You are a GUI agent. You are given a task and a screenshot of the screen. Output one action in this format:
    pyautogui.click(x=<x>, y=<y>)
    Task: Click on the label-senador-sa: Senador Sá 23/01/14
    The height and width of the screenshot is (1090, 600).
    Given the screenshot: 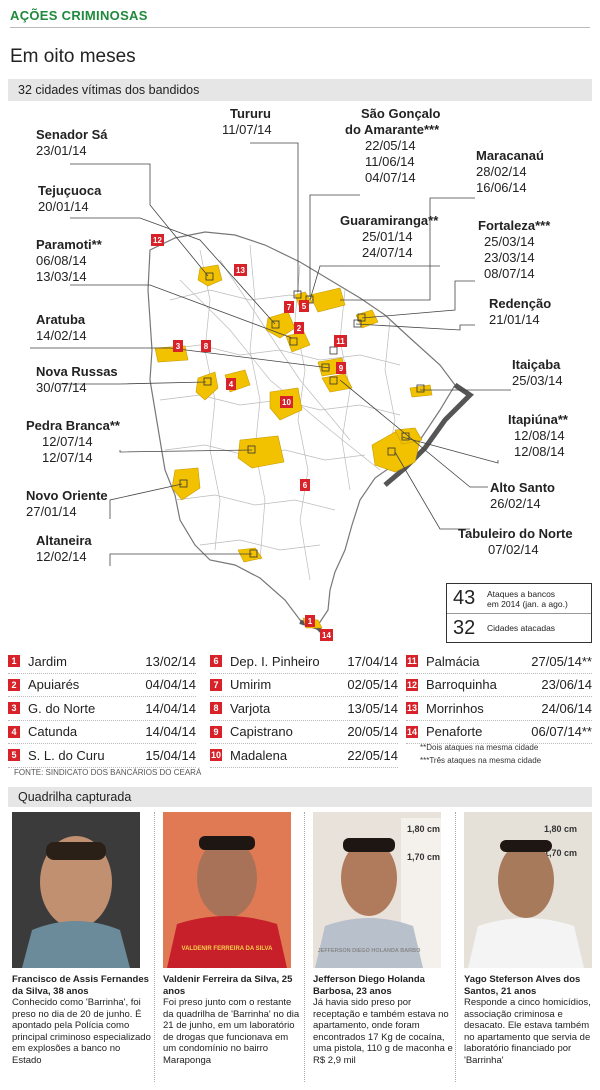 What is the action you would take?
    pyautogui.click(x=72, y=142)
    